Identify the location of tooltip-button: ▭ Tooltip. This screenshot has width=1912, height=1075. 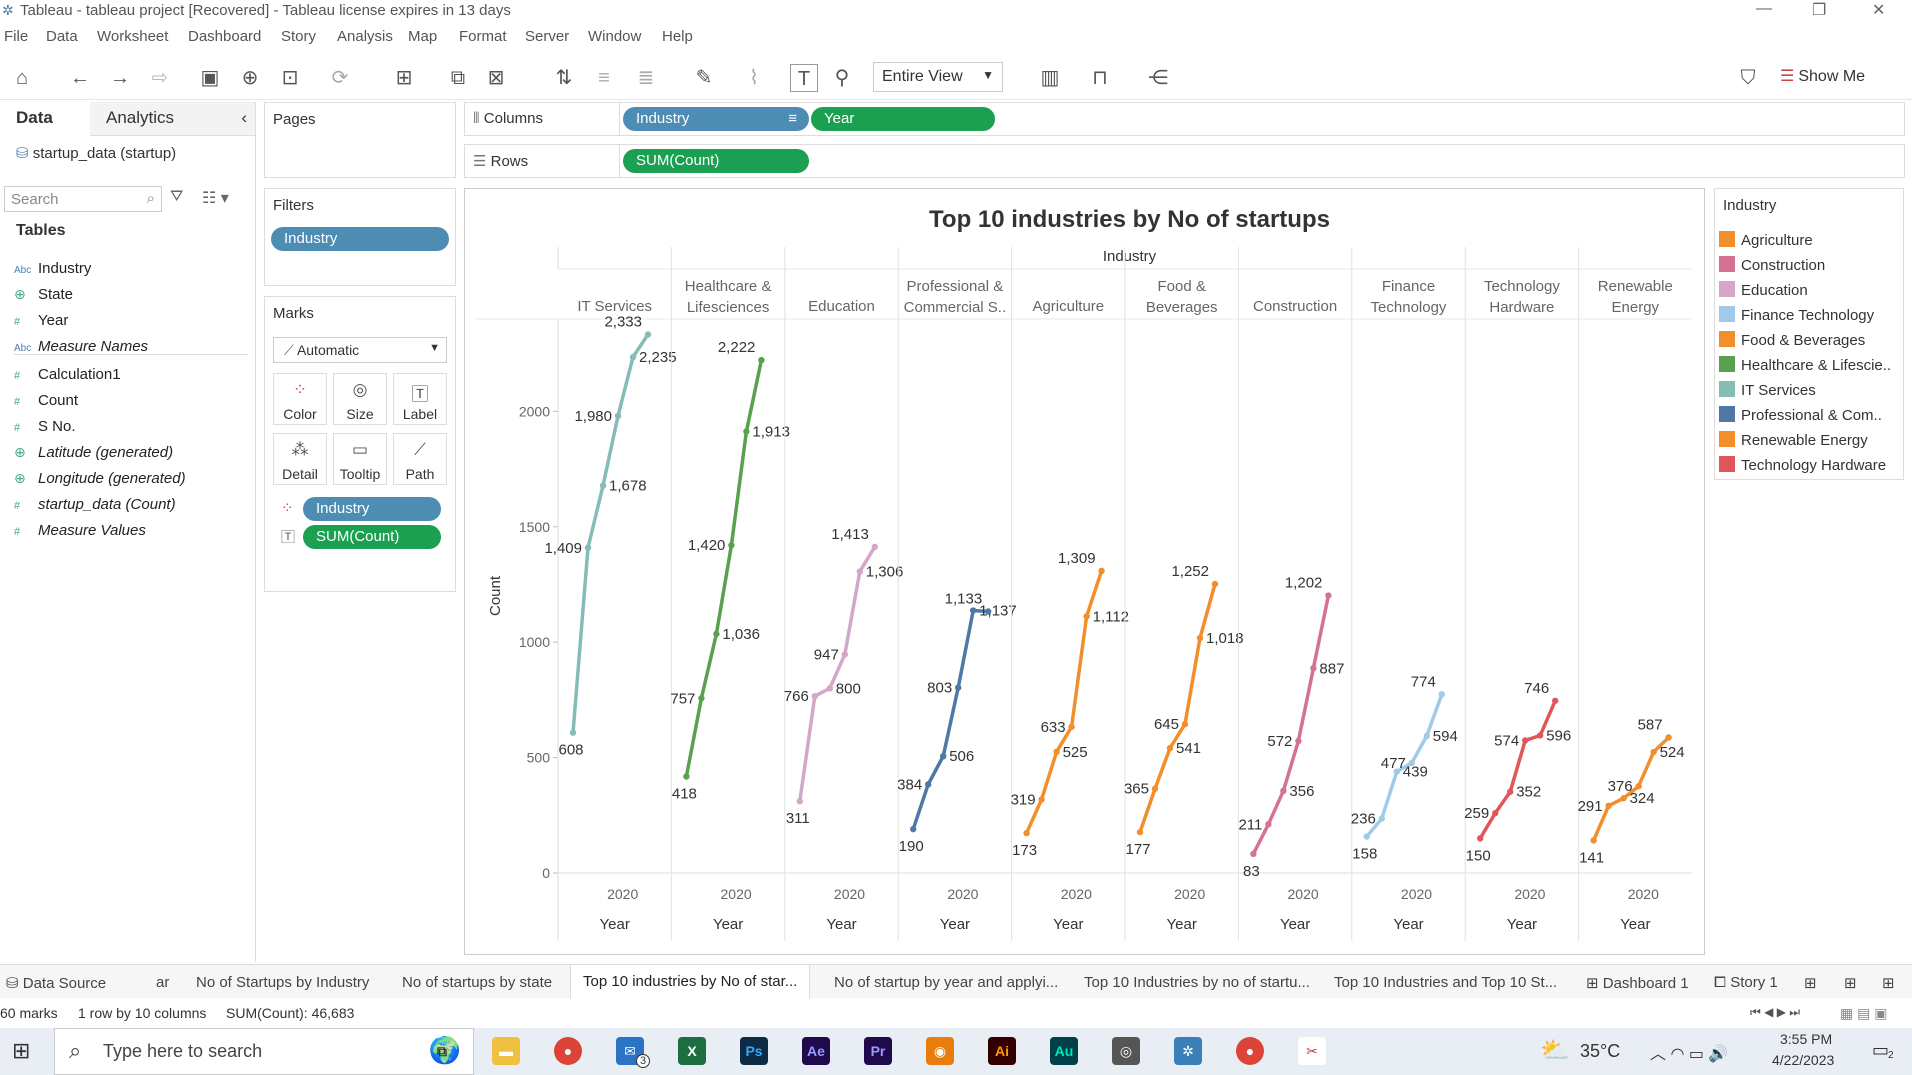
(360, 459).